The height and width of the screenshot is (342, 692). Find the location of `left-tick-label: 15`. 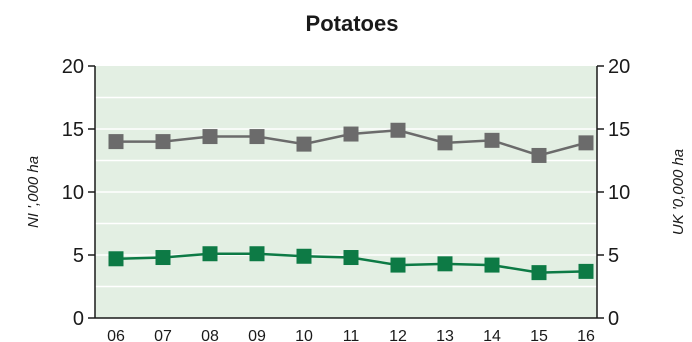

left-tick-label: 15 is located at coordinates (73, 130).